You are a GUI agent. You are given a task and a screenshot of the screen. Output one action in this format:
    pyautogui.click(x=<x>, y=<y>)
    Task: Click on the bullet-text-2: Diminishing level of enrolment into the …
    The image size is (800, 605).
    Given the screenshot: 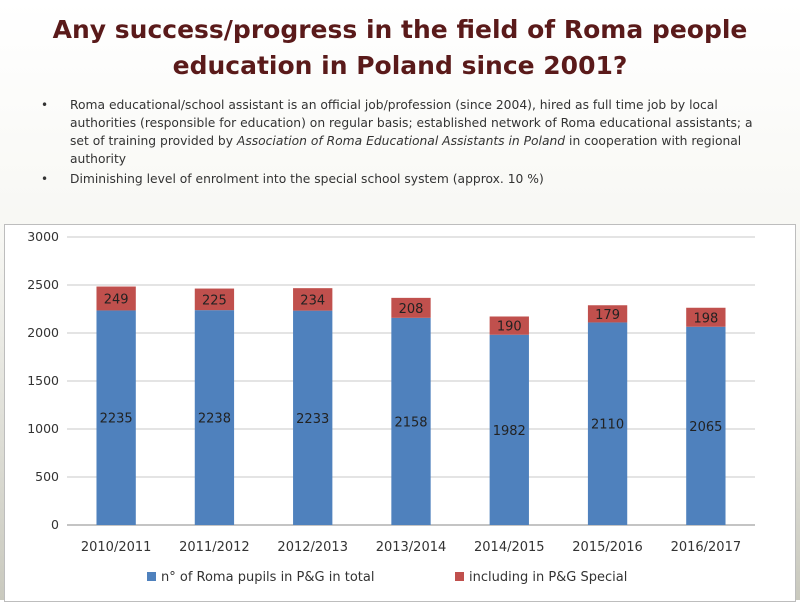 What is the action you would take?
    pyautogui.click(x=307, y=179)
    